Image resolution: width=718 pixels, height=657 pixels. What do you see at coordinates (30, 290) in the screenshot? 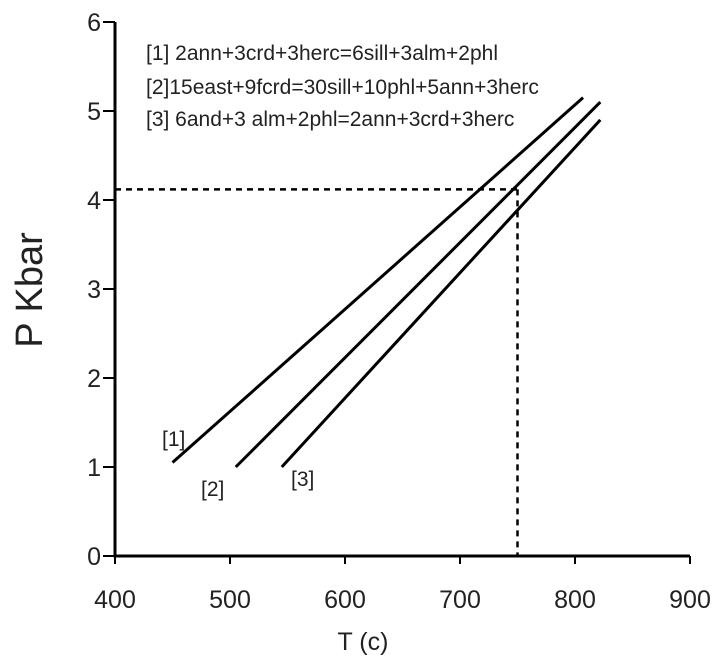
I see `y-axis-title: P Kbar` at bounding box center [30, 290].